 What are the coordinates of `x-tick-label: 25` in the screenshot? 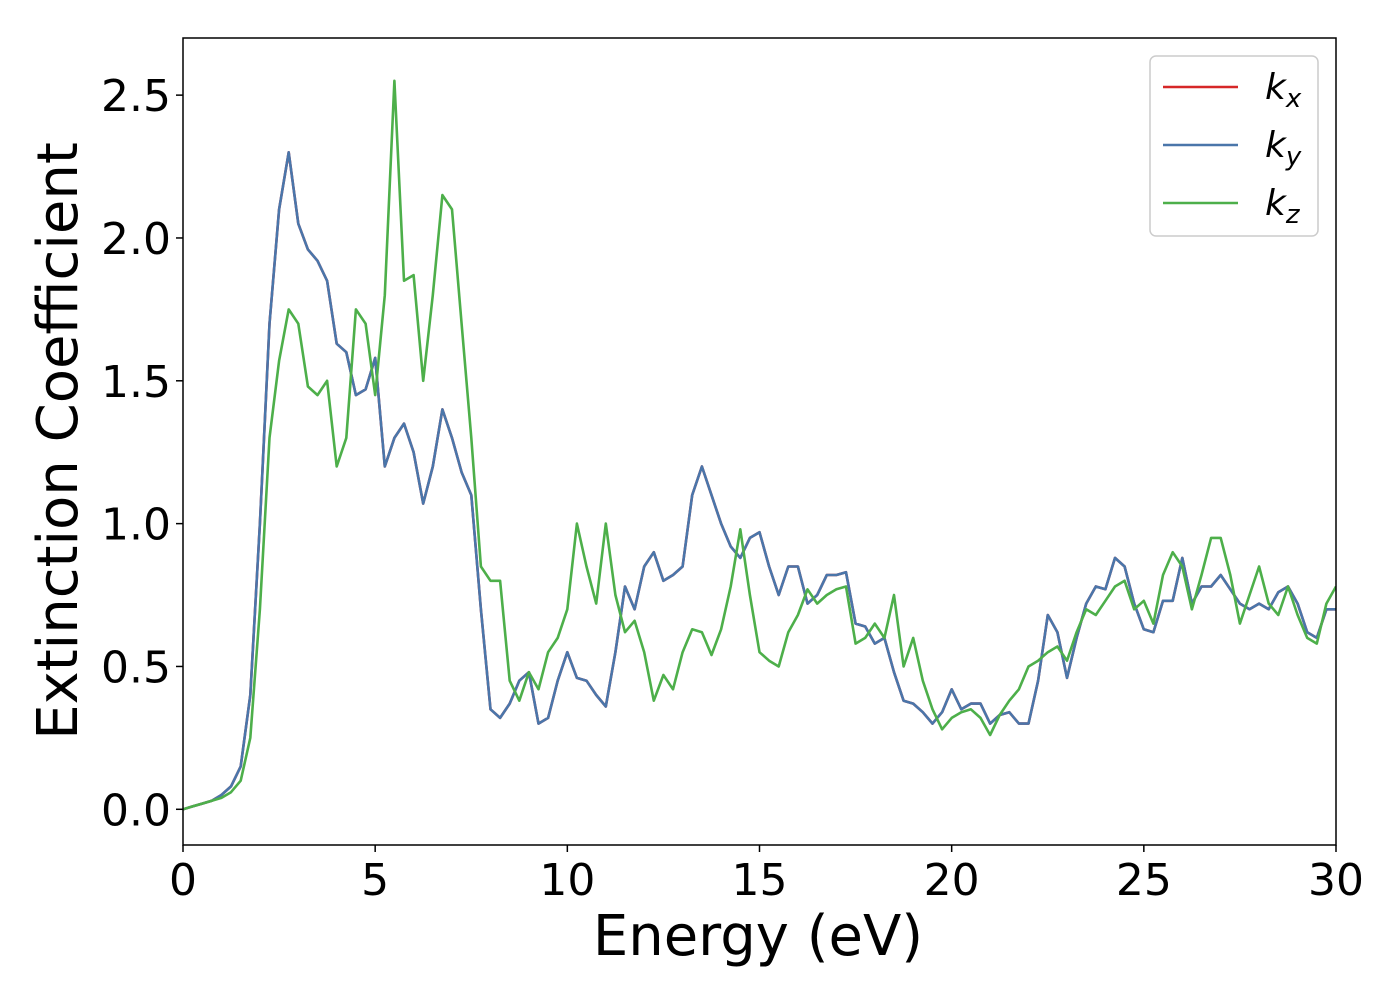 It's located at (1144, 880).